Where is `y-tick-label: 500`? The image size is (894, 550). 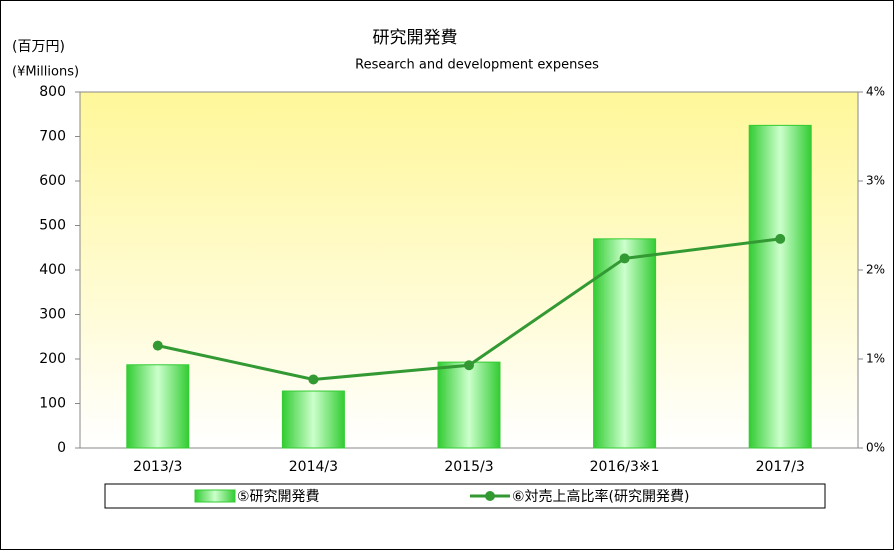 y-tick-label: 500 is located at coordinates (52, 226).